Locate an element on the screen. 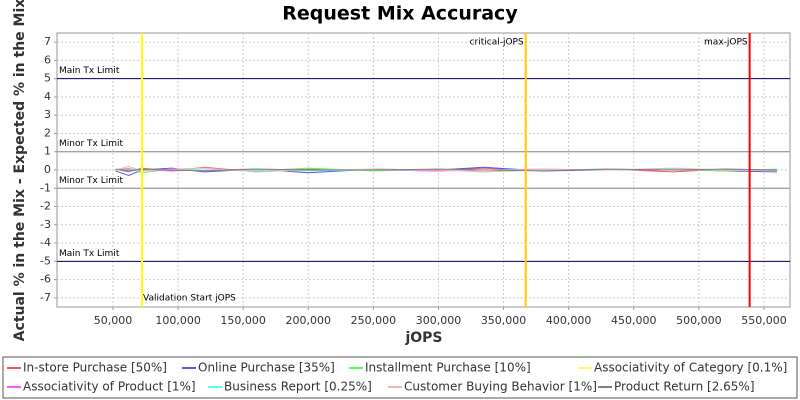 Image resolution: width=800 pixels, height=400 pixels. x-tick-label: 300,000 is located at coordinates (439, 320).